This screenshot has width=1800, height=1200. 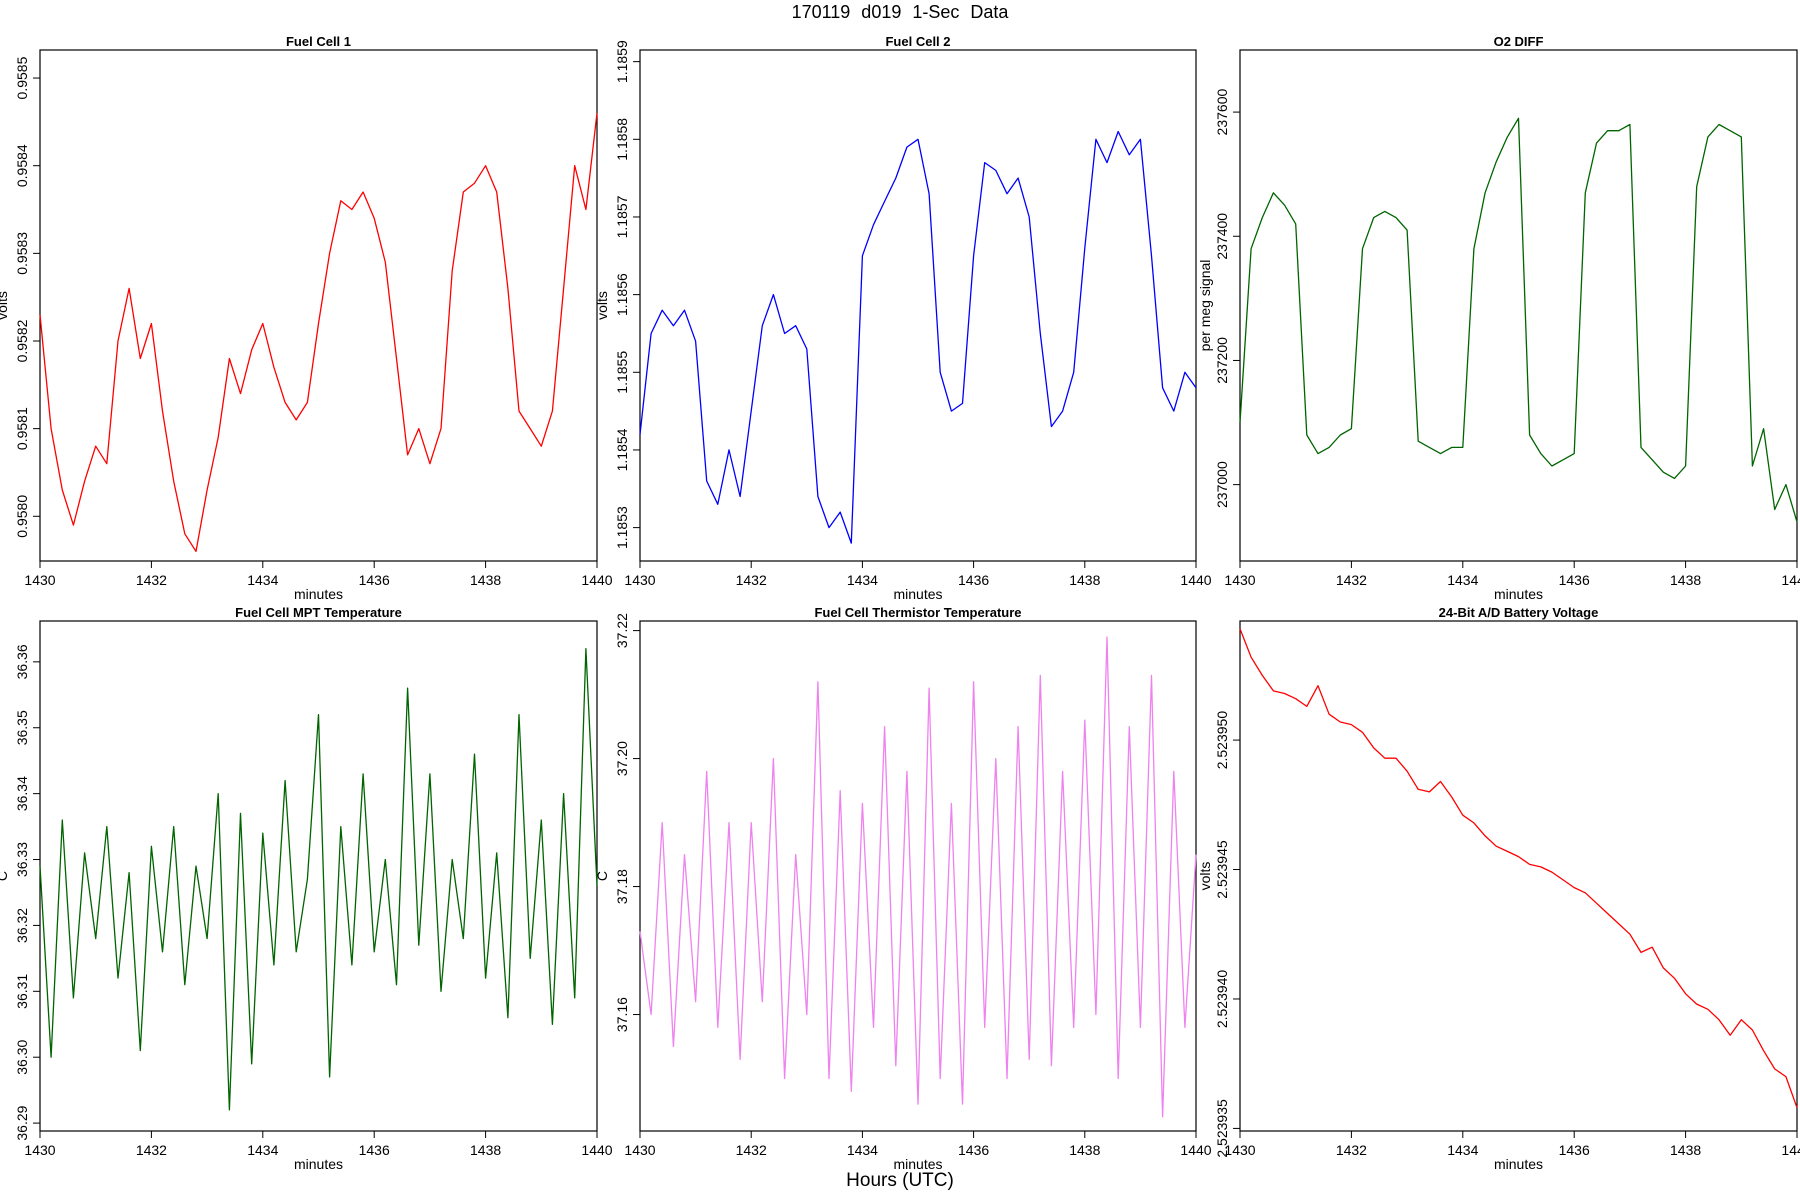 I want to click on y-tick-label: 2.523945, so click(x=1222, y=869).